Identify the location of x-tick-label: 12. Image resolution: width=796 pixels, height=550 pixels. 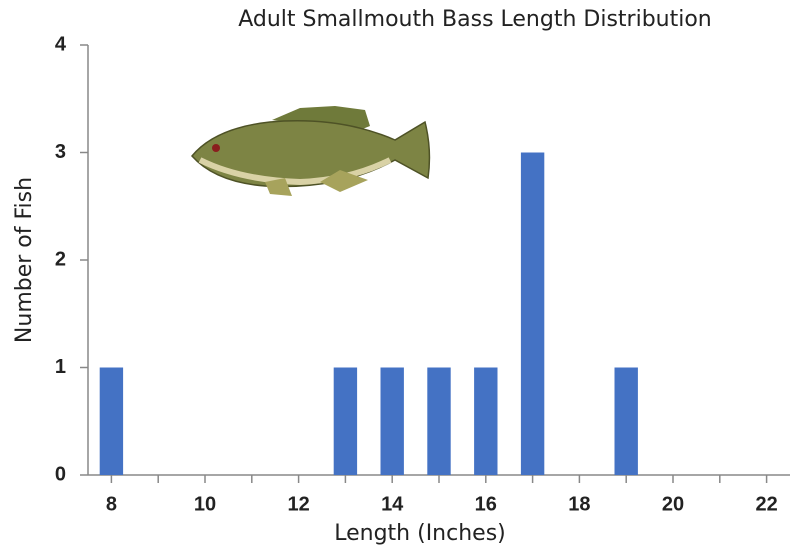
(298, 504).